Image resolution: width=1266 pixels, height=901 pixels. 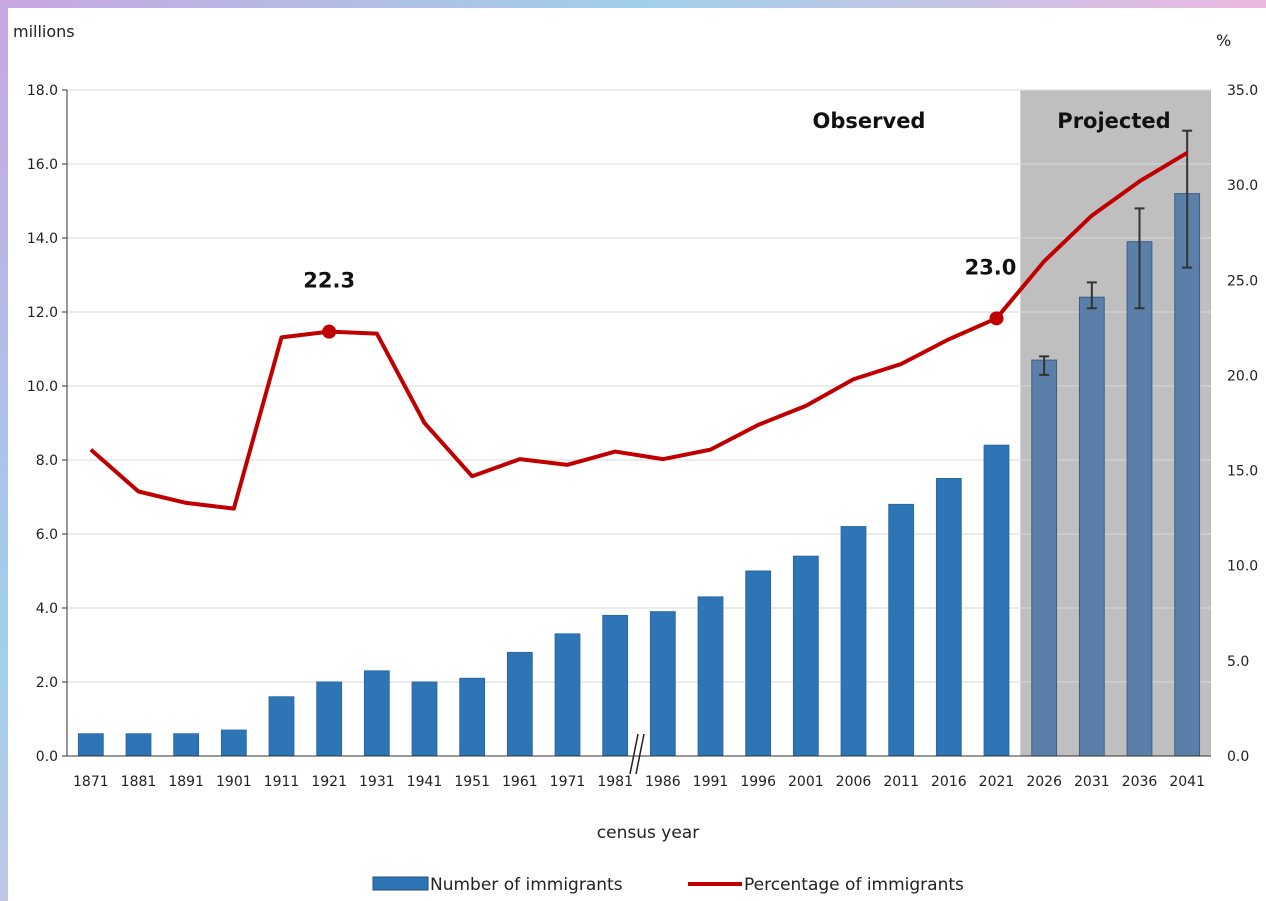 What do you see at coordinates (711, 782) in the screenshot?
I see `x-tick-label-1991: 1991` at bounding box center [711, 782].